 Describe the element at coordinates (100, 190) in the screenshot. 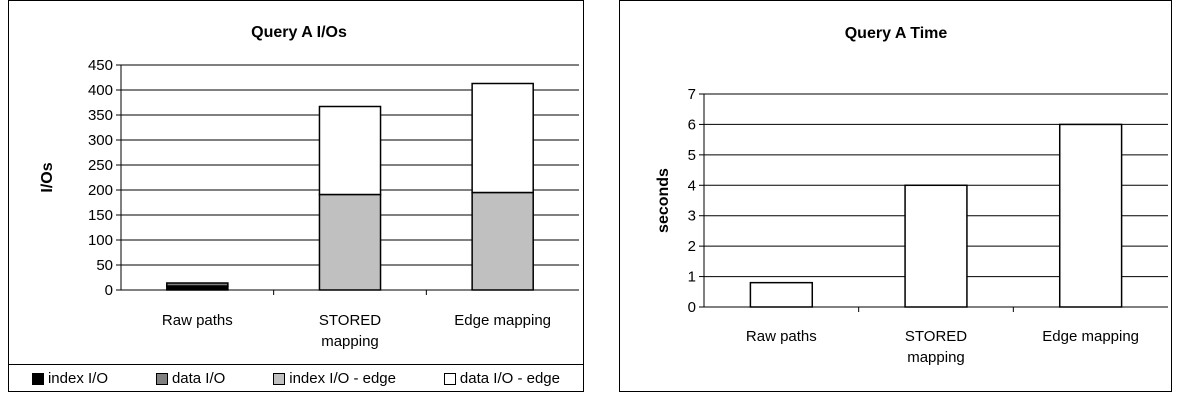

I see `ios-ytick-label: 200` at that location.